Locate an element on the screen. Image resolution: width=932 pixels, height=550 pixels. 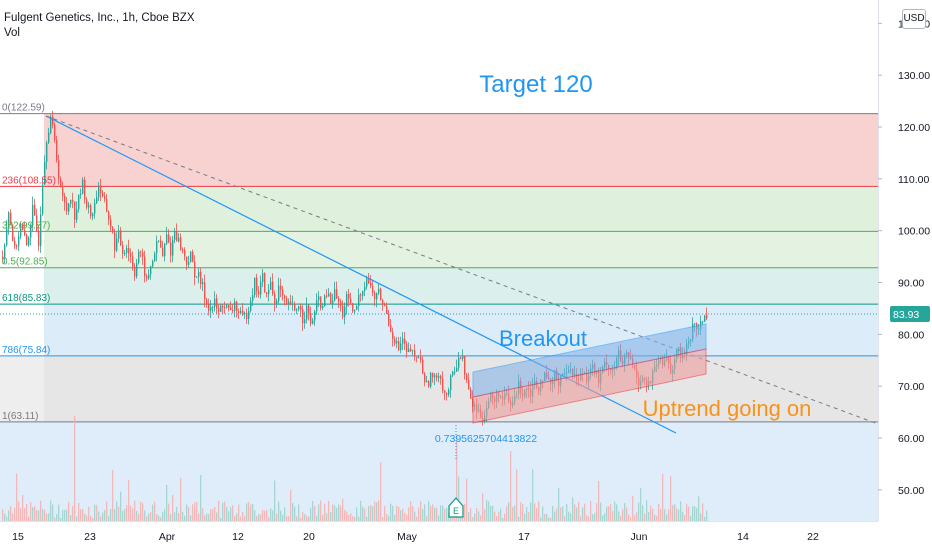
earnings-icon is located at coordinates (456, 507).